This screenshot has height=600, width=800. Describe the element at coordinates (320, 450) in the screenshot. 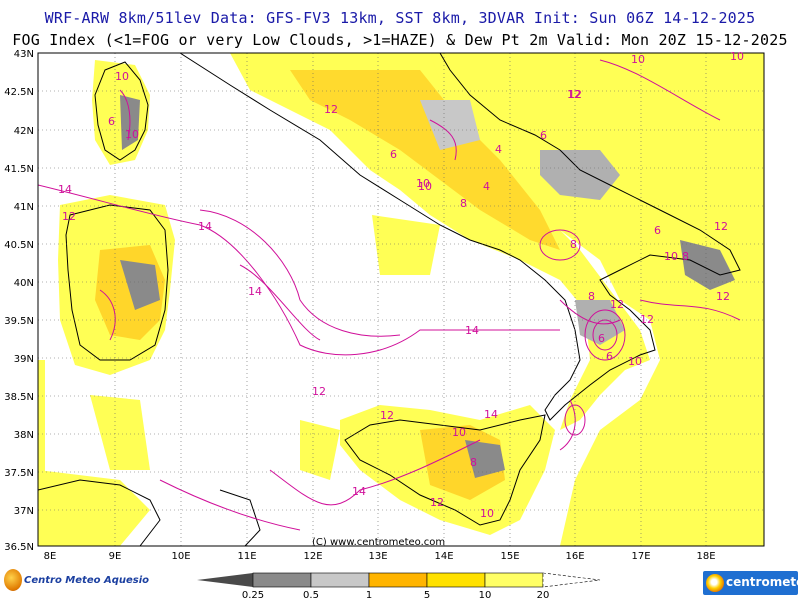

I see `haze-patch-south` at that location.